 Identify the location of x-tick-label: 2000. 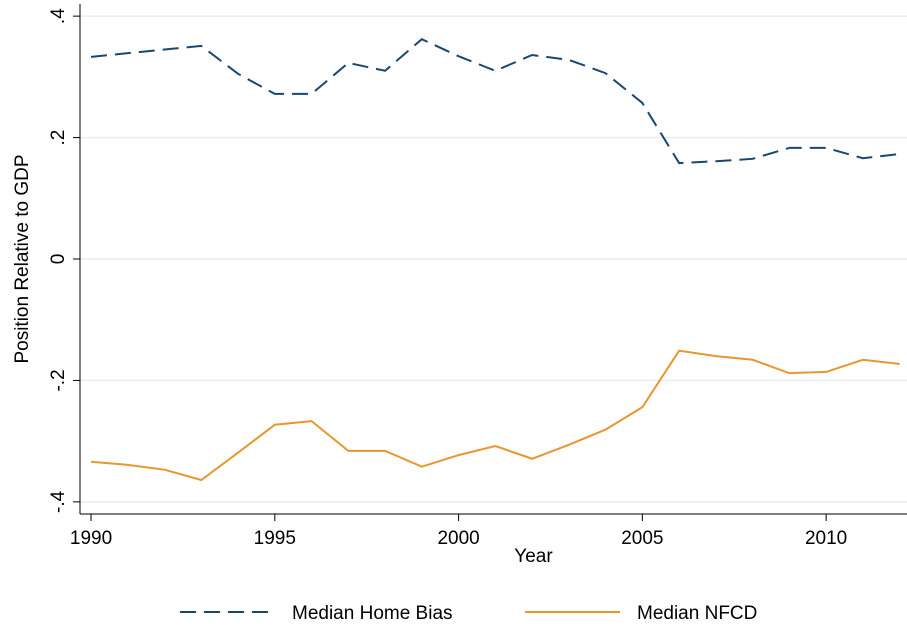
(458, 538).